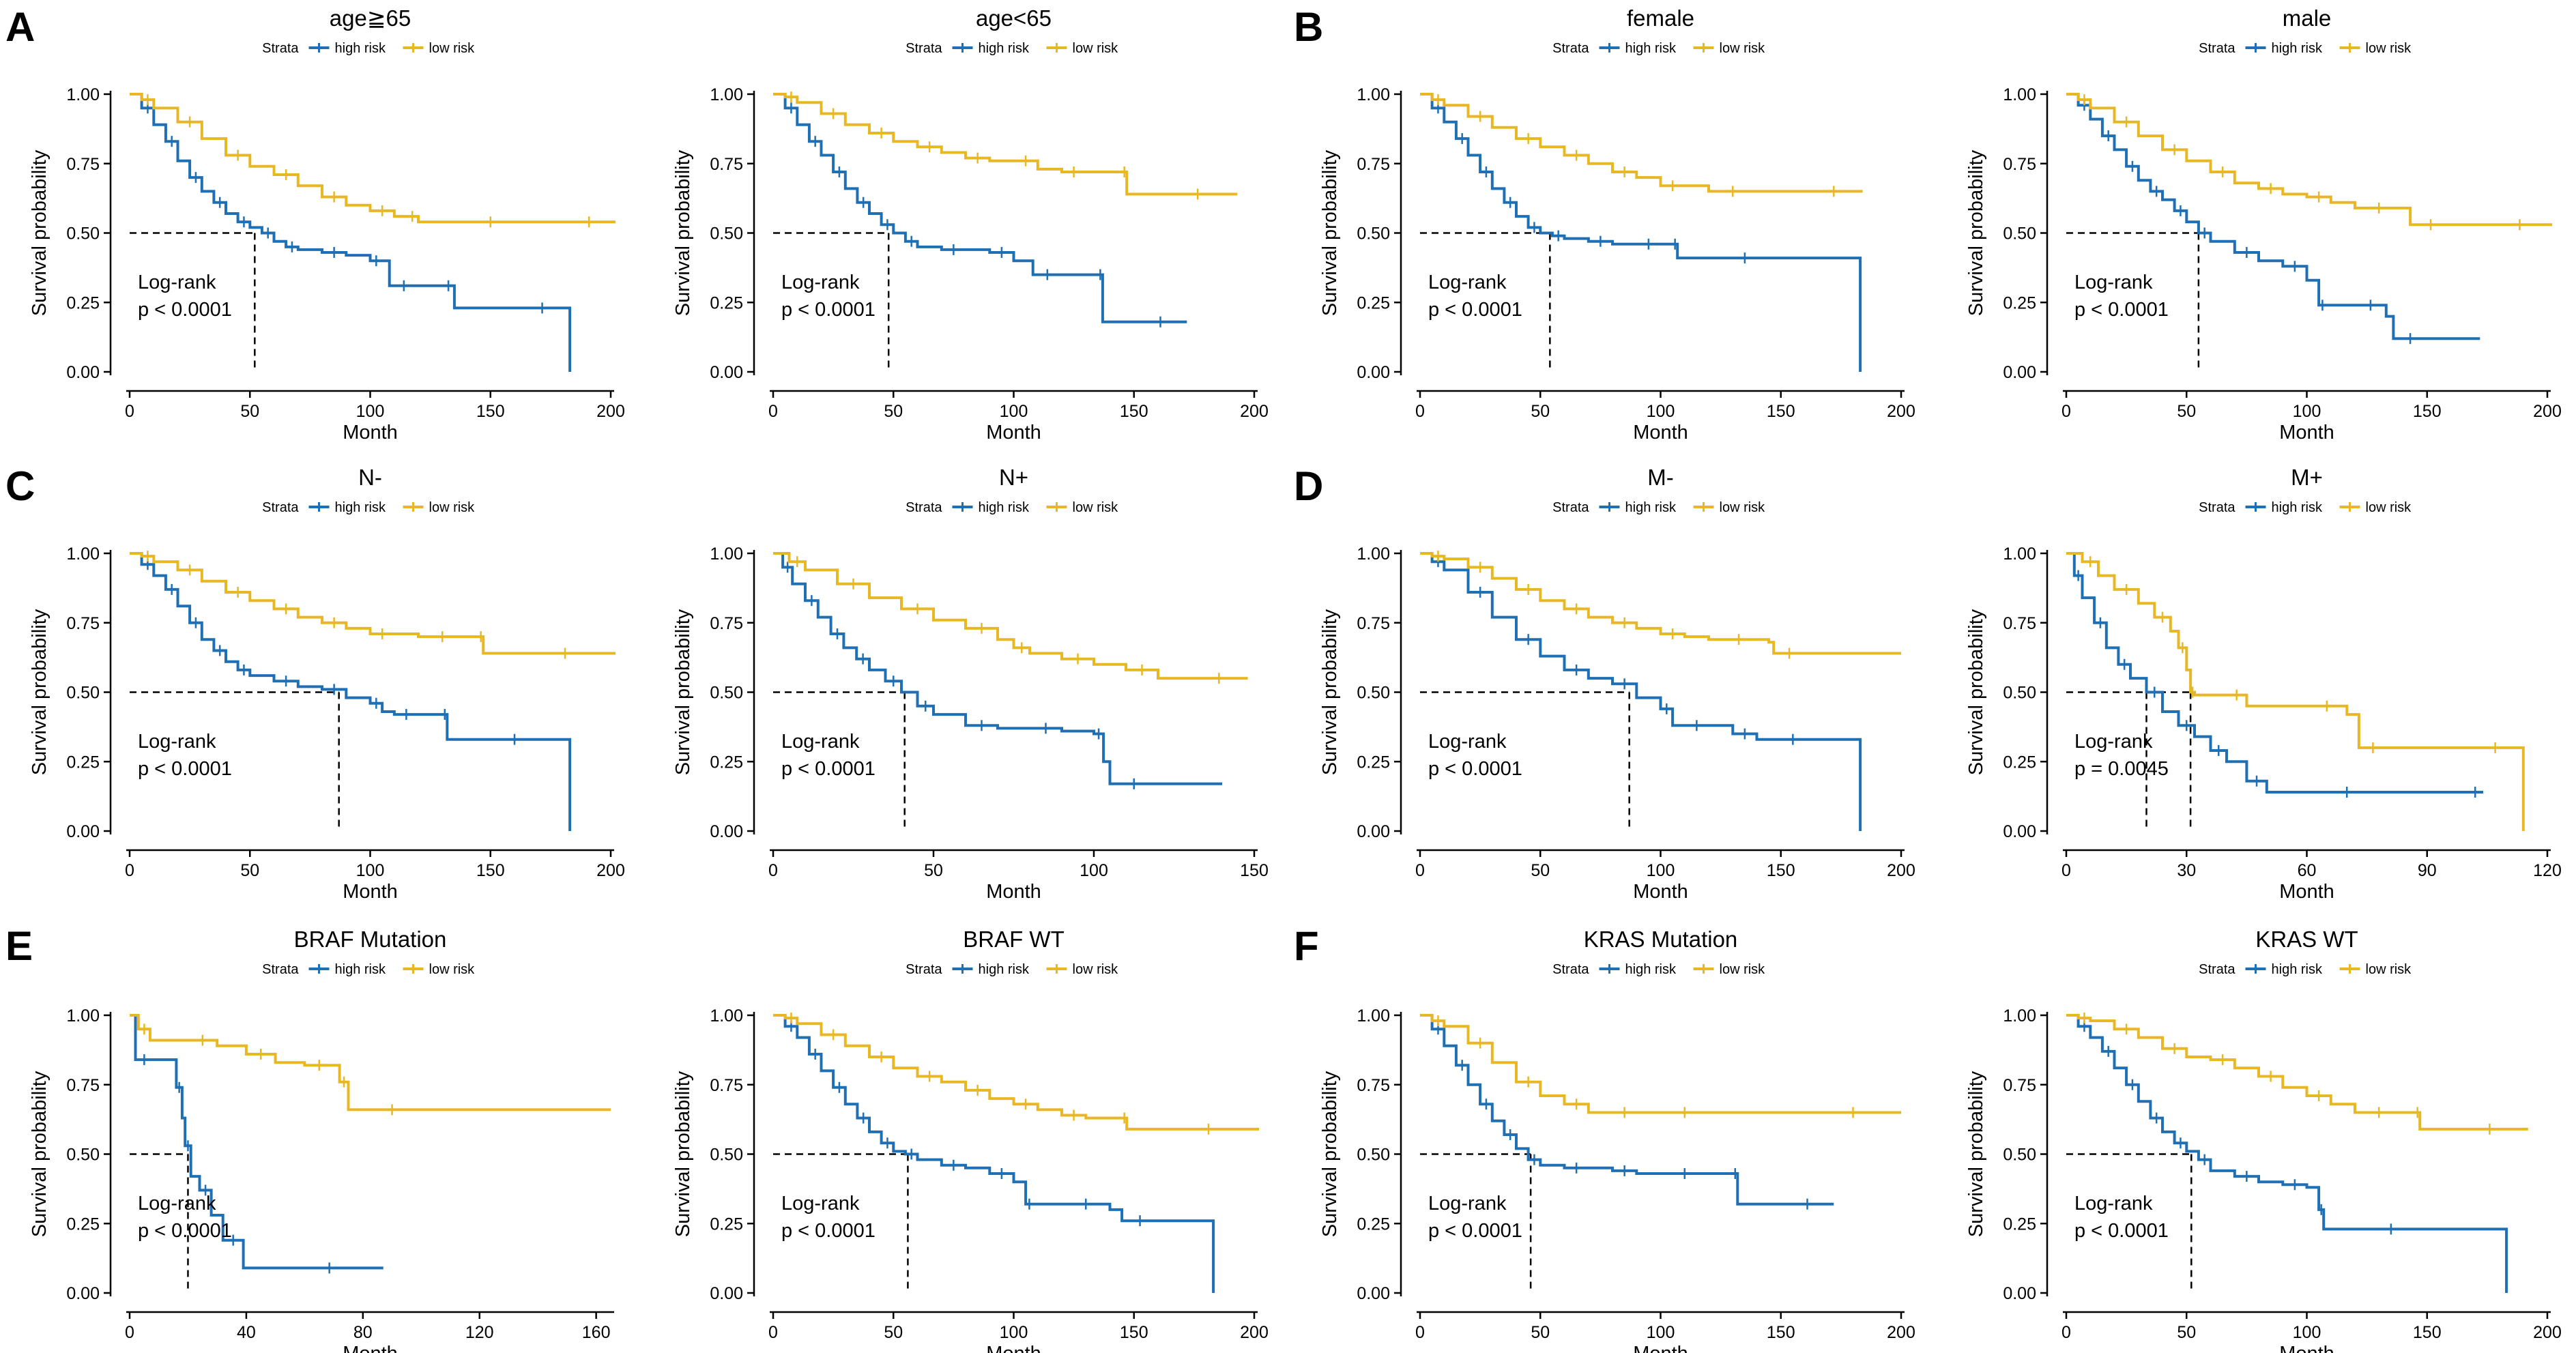 This screenshot has height=1353, width=2576. I want to click on x-tick-label: 80, so click(363, 1332).